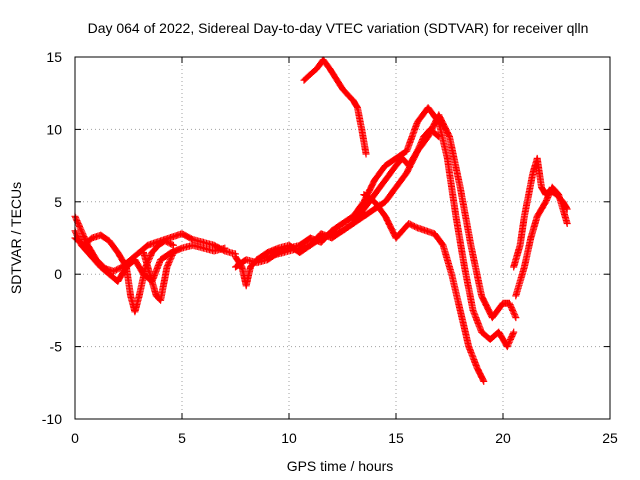  I want to click on x-tick-label: 5, so click(182, 438).